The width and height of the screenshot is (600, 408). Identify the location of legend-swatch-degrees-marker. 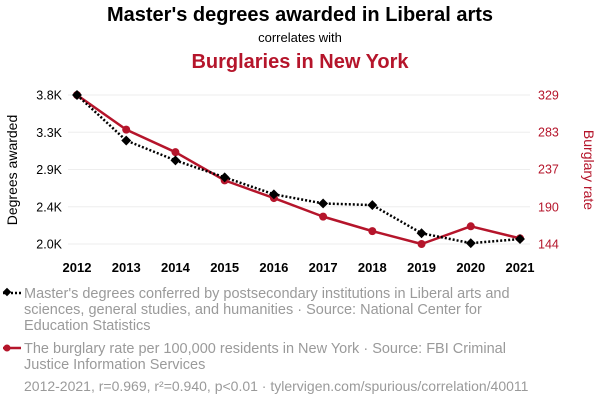
(7, 292).